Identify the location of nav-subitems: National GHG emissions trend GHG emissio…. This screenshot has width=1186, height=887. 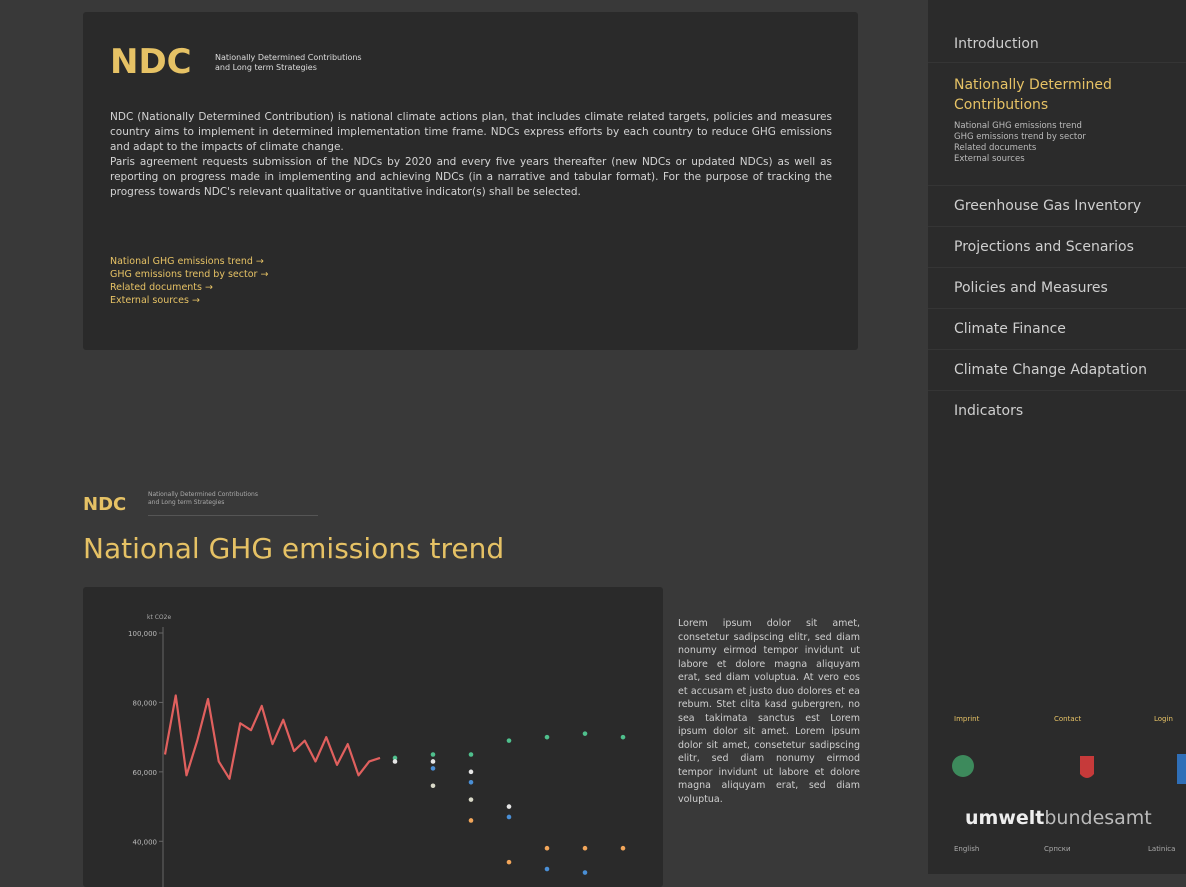
(1057, 153).